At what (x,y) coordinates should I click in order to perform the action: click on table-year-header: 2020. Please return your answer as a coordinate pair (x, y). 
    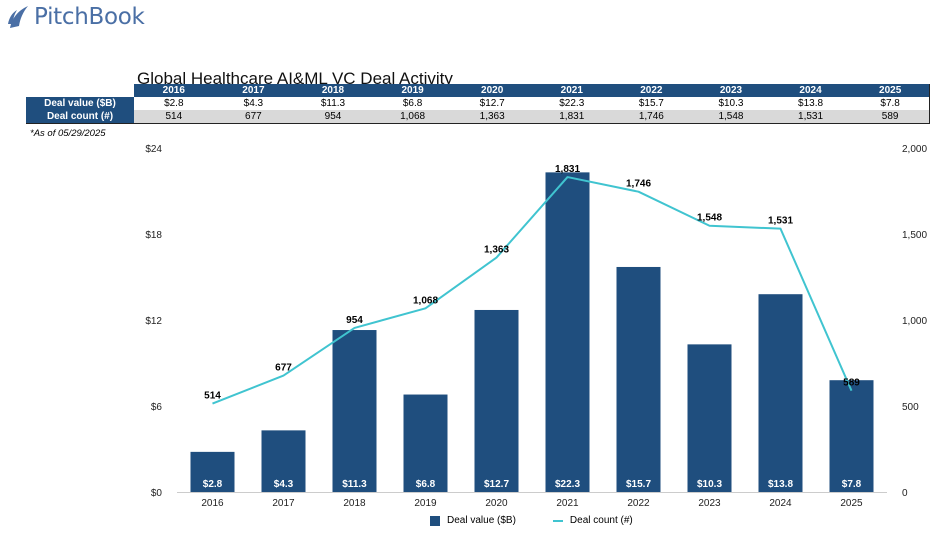
    Looking at the image, I should click on (492, 90).